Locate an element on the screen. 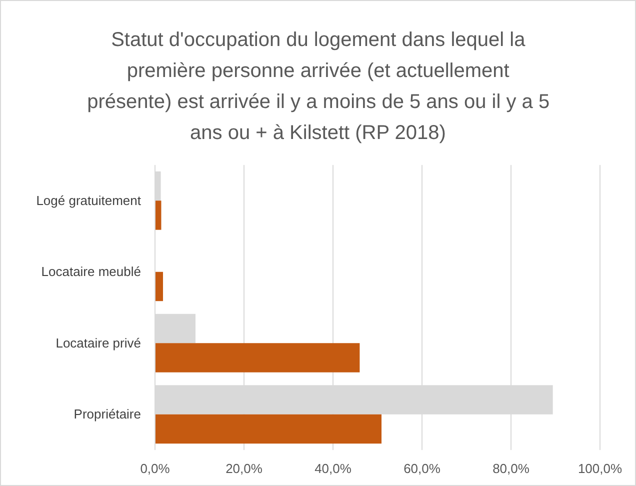  x-tick-label: 100,0% is located at coordinates (600, 468).